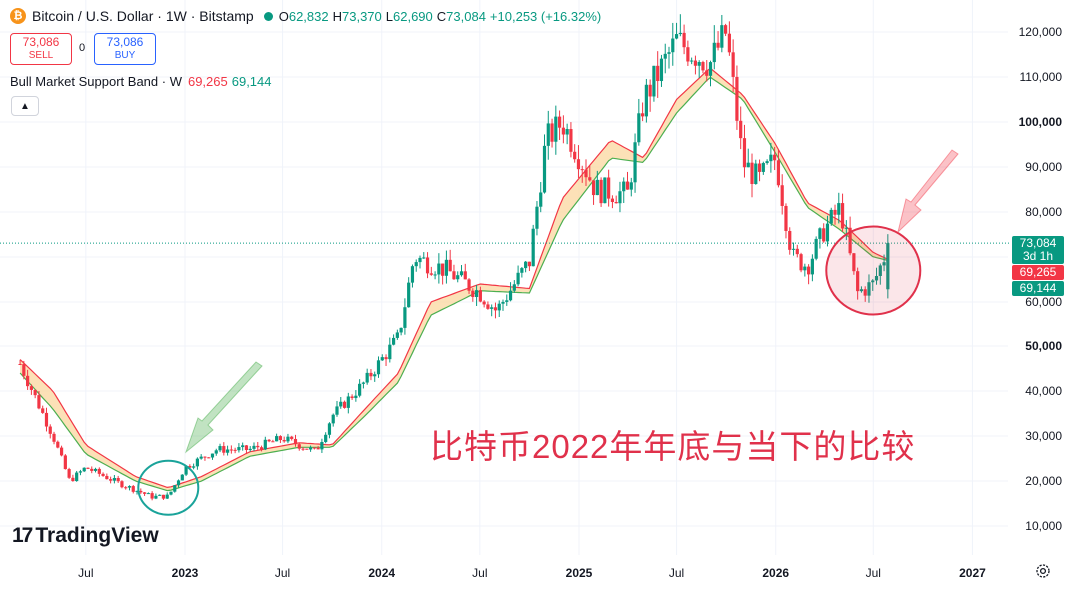  I want to click on collapse-legend-button: ▲, so click(25, 106).